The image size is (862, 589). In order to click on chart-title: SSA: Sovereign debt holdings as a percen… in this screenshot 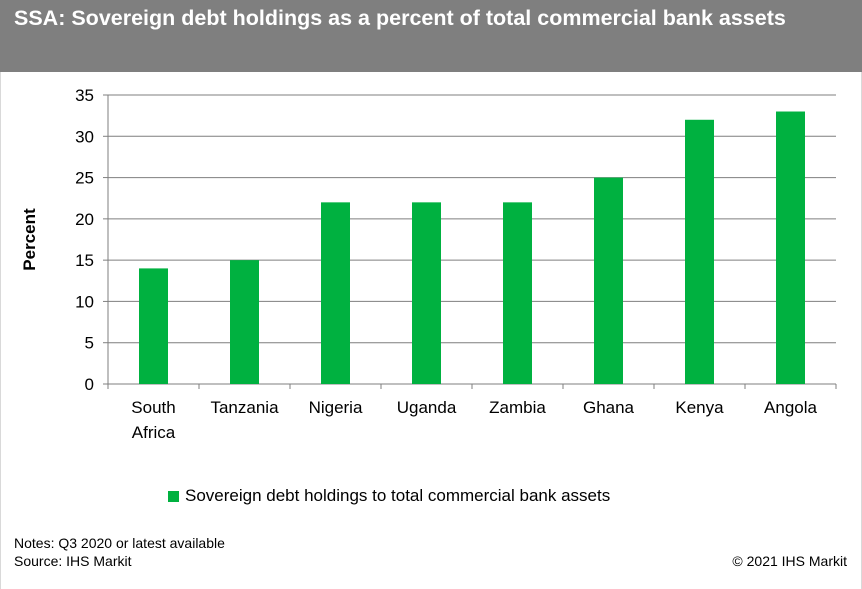, I will do `click(400, 18)`.